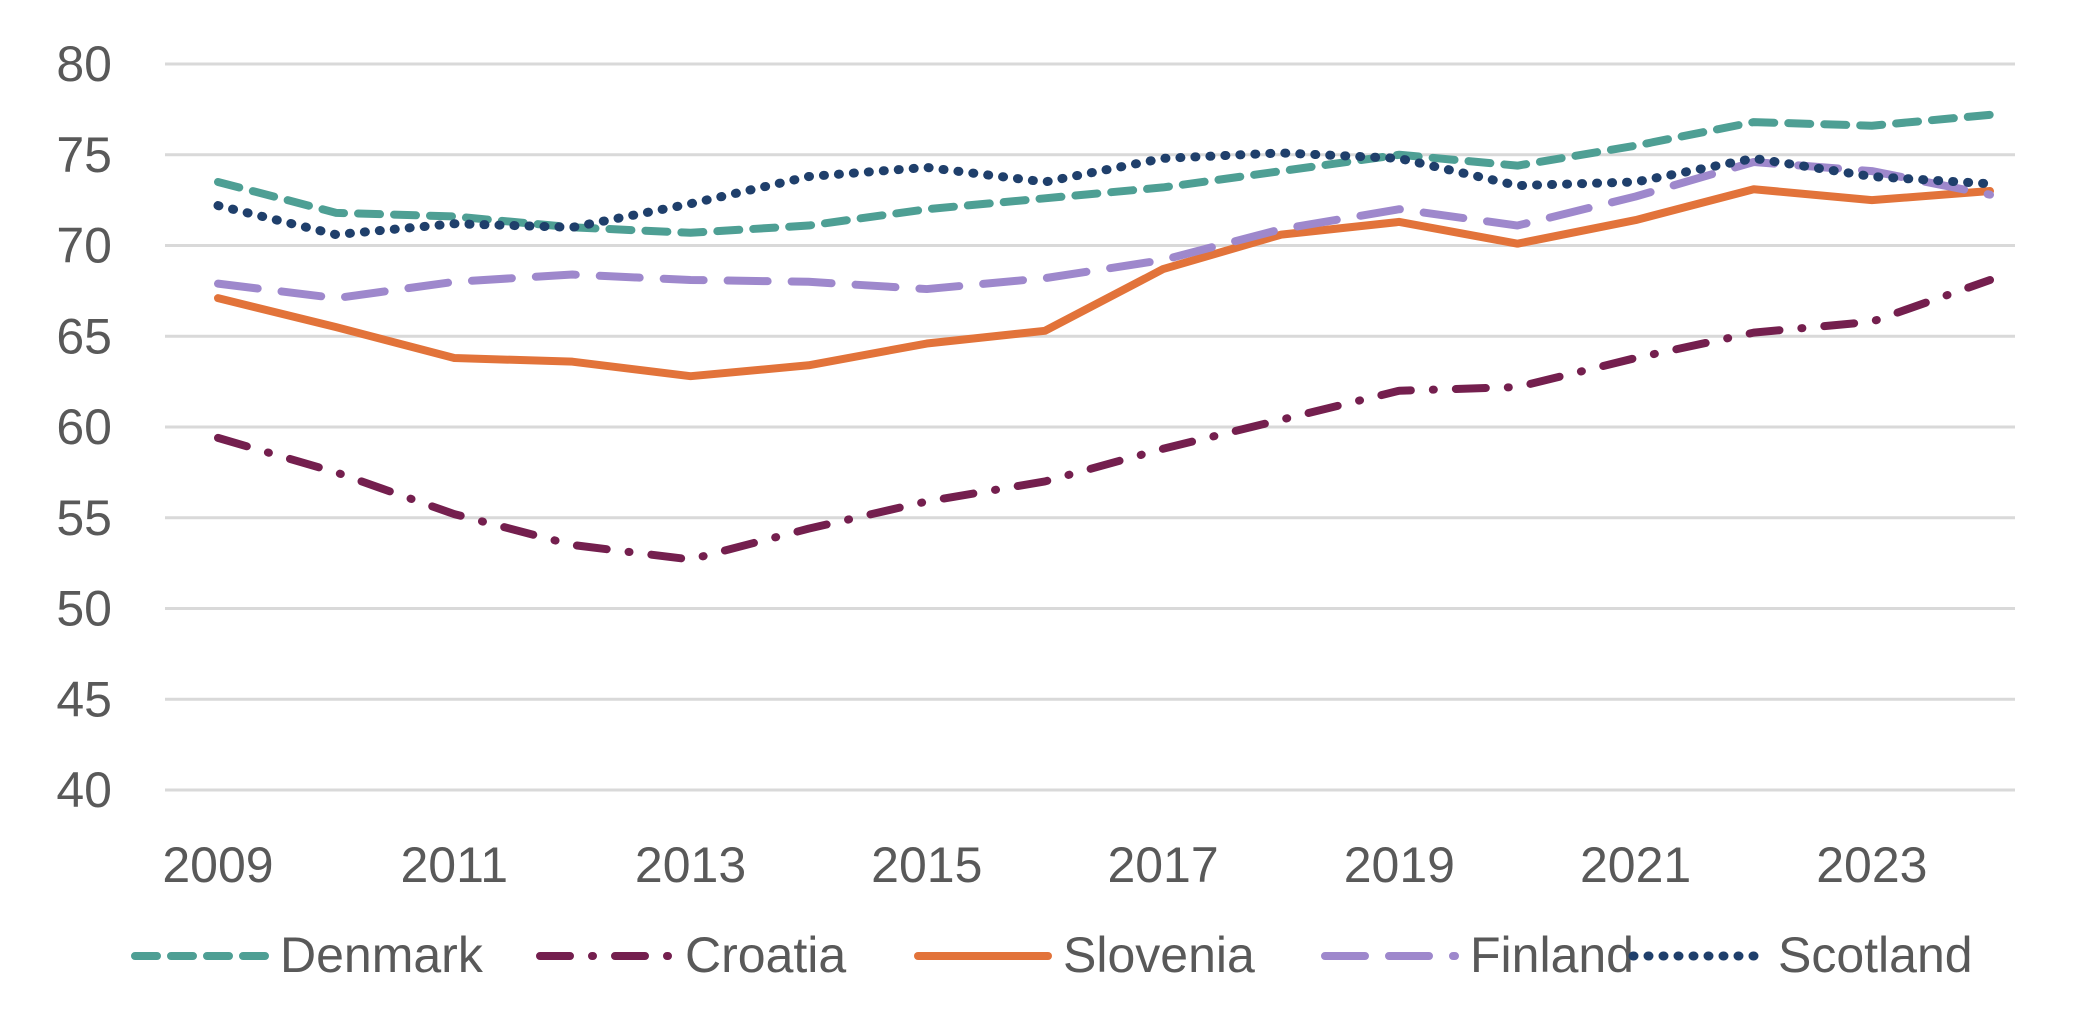 The image size is (2088, 1033). Describe the element at coordinates (765, 955) in the screenshot. I see `legend-label-croatia: Croatia` at that location.